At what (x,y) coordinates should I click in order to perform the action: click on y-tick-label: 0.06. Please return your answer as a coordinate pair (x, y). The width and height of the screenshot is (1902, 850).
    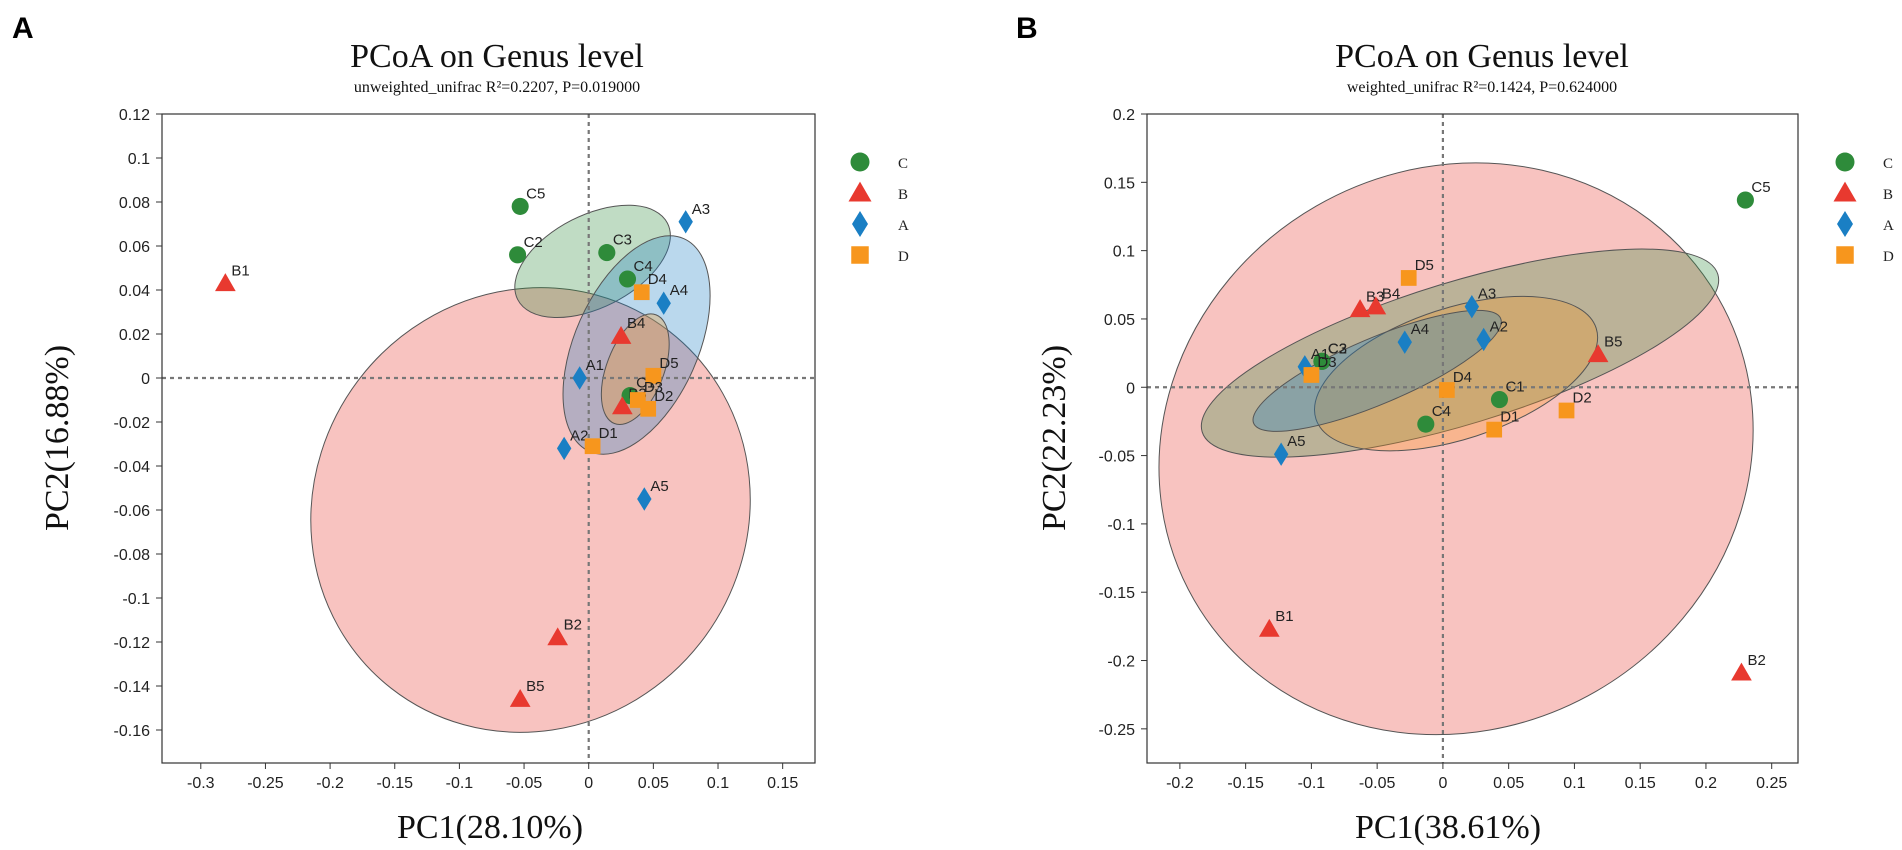
    Looking at the image, I should click on (134, 247).